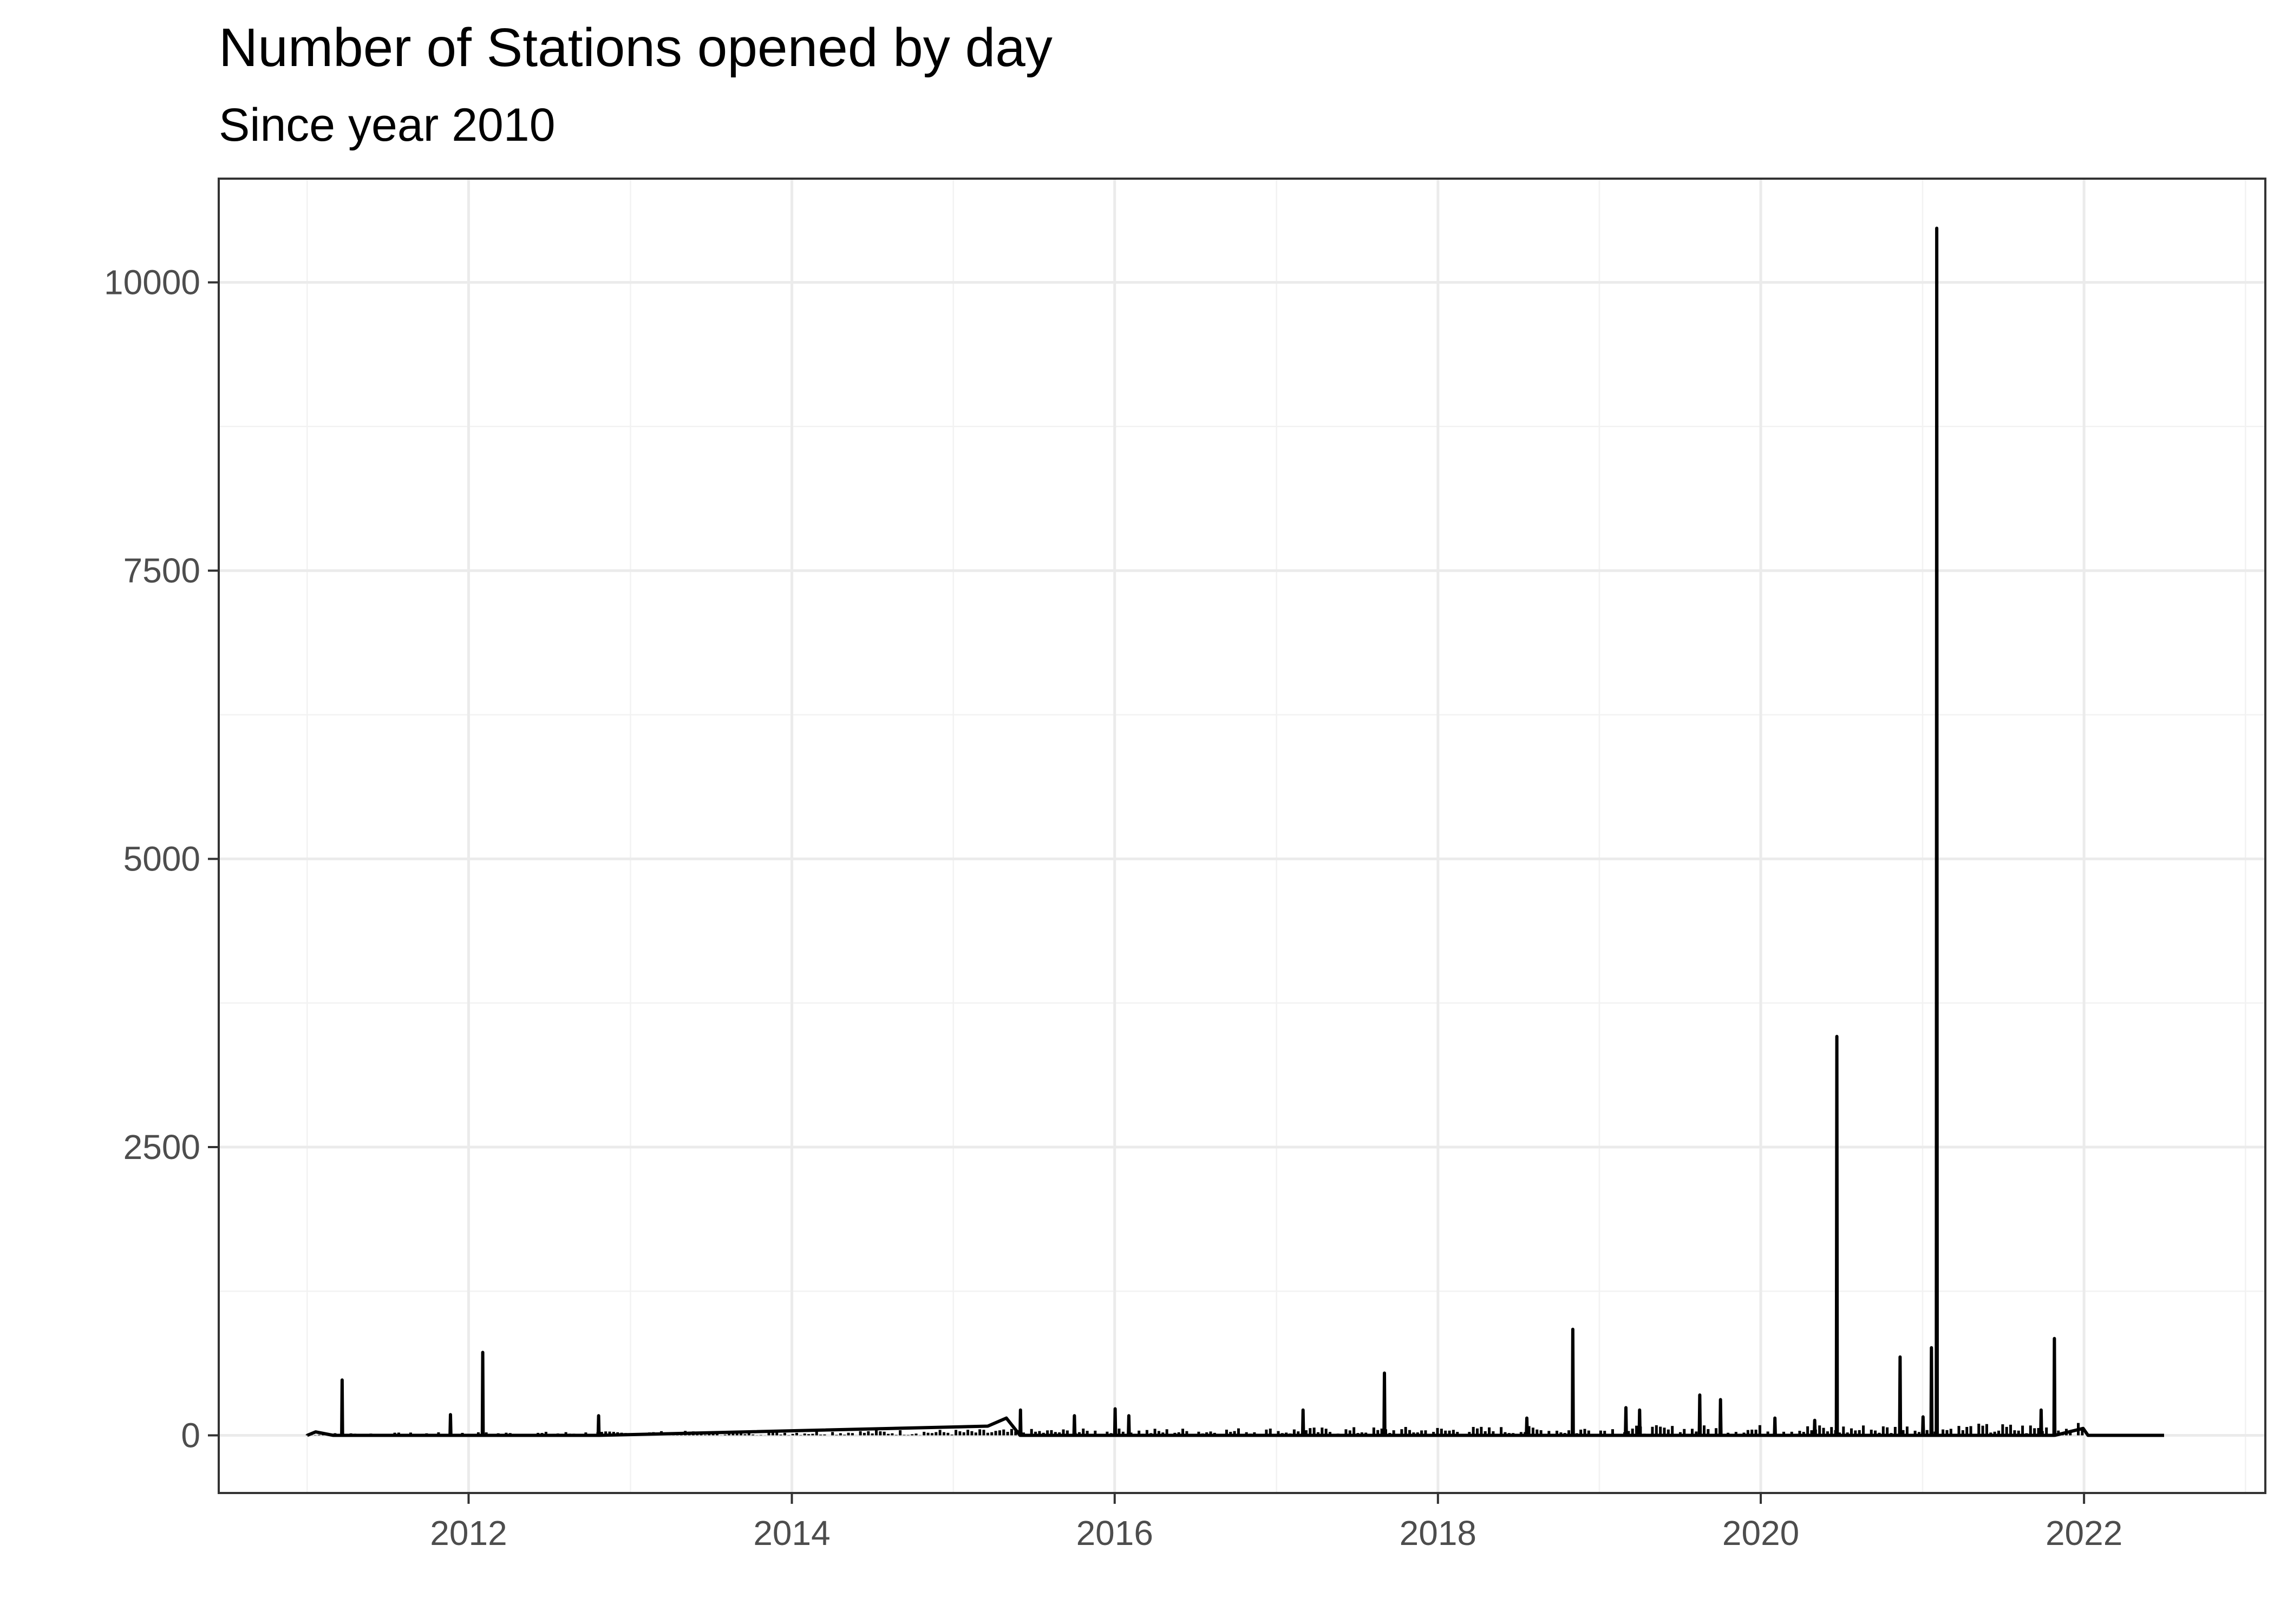 The width and height of the screenshot is (2274, 1624). I want to click on baseline-spikes, so click(1194, 1429).